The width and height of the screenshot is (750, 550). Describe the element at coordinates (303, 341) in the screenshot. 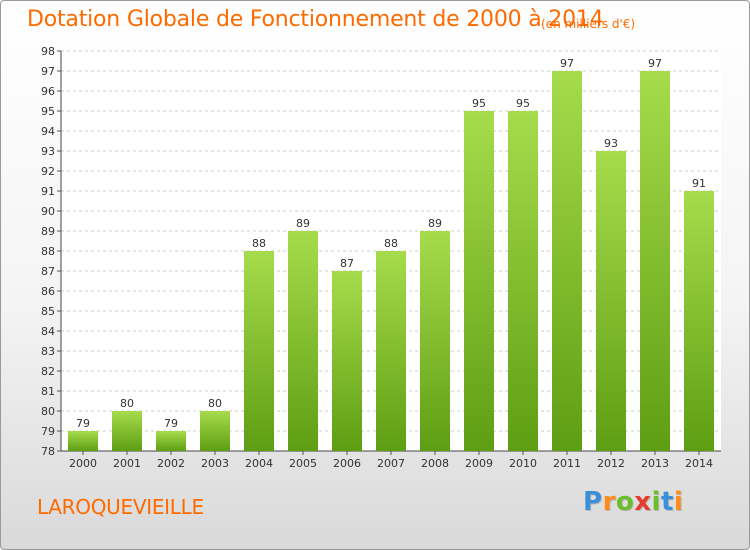

I see `bar-2005` at that location.